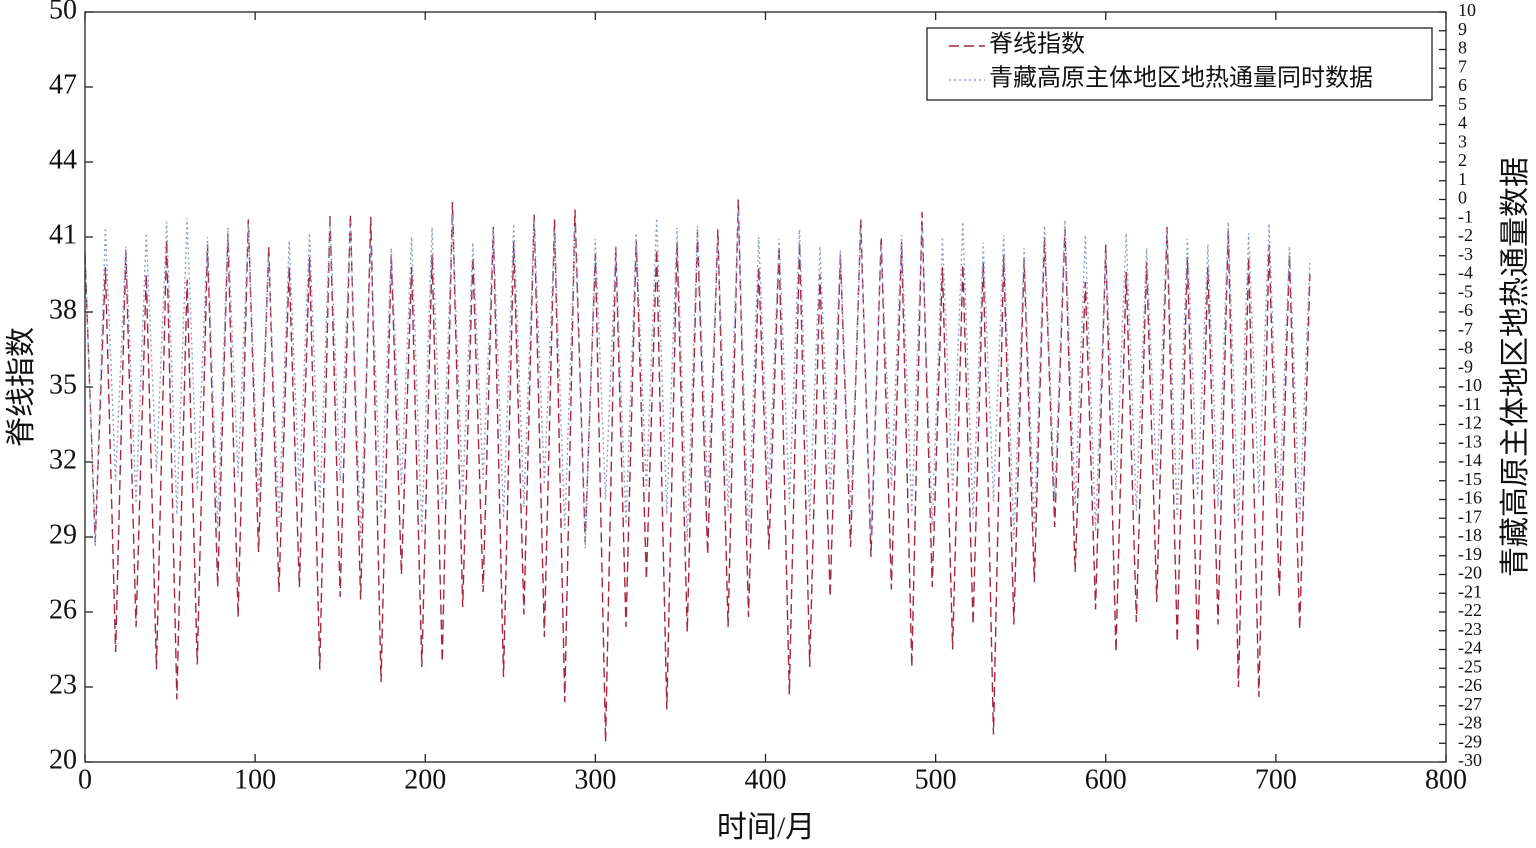  I want to click on x-tick-label: 600, so click(1106, 779).